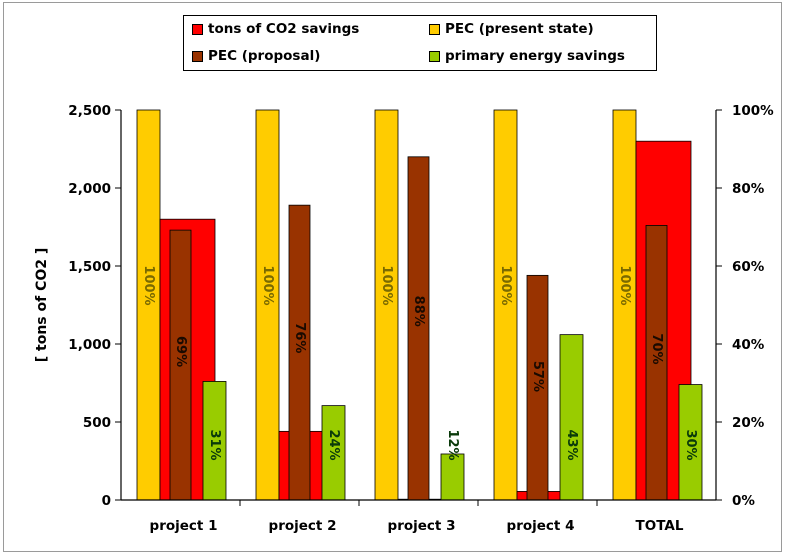  What do you see at coordinates (184, 526) in the screenshot?
I see `x-tick-label-project-1: project 1` at bounding box center [184, 526].